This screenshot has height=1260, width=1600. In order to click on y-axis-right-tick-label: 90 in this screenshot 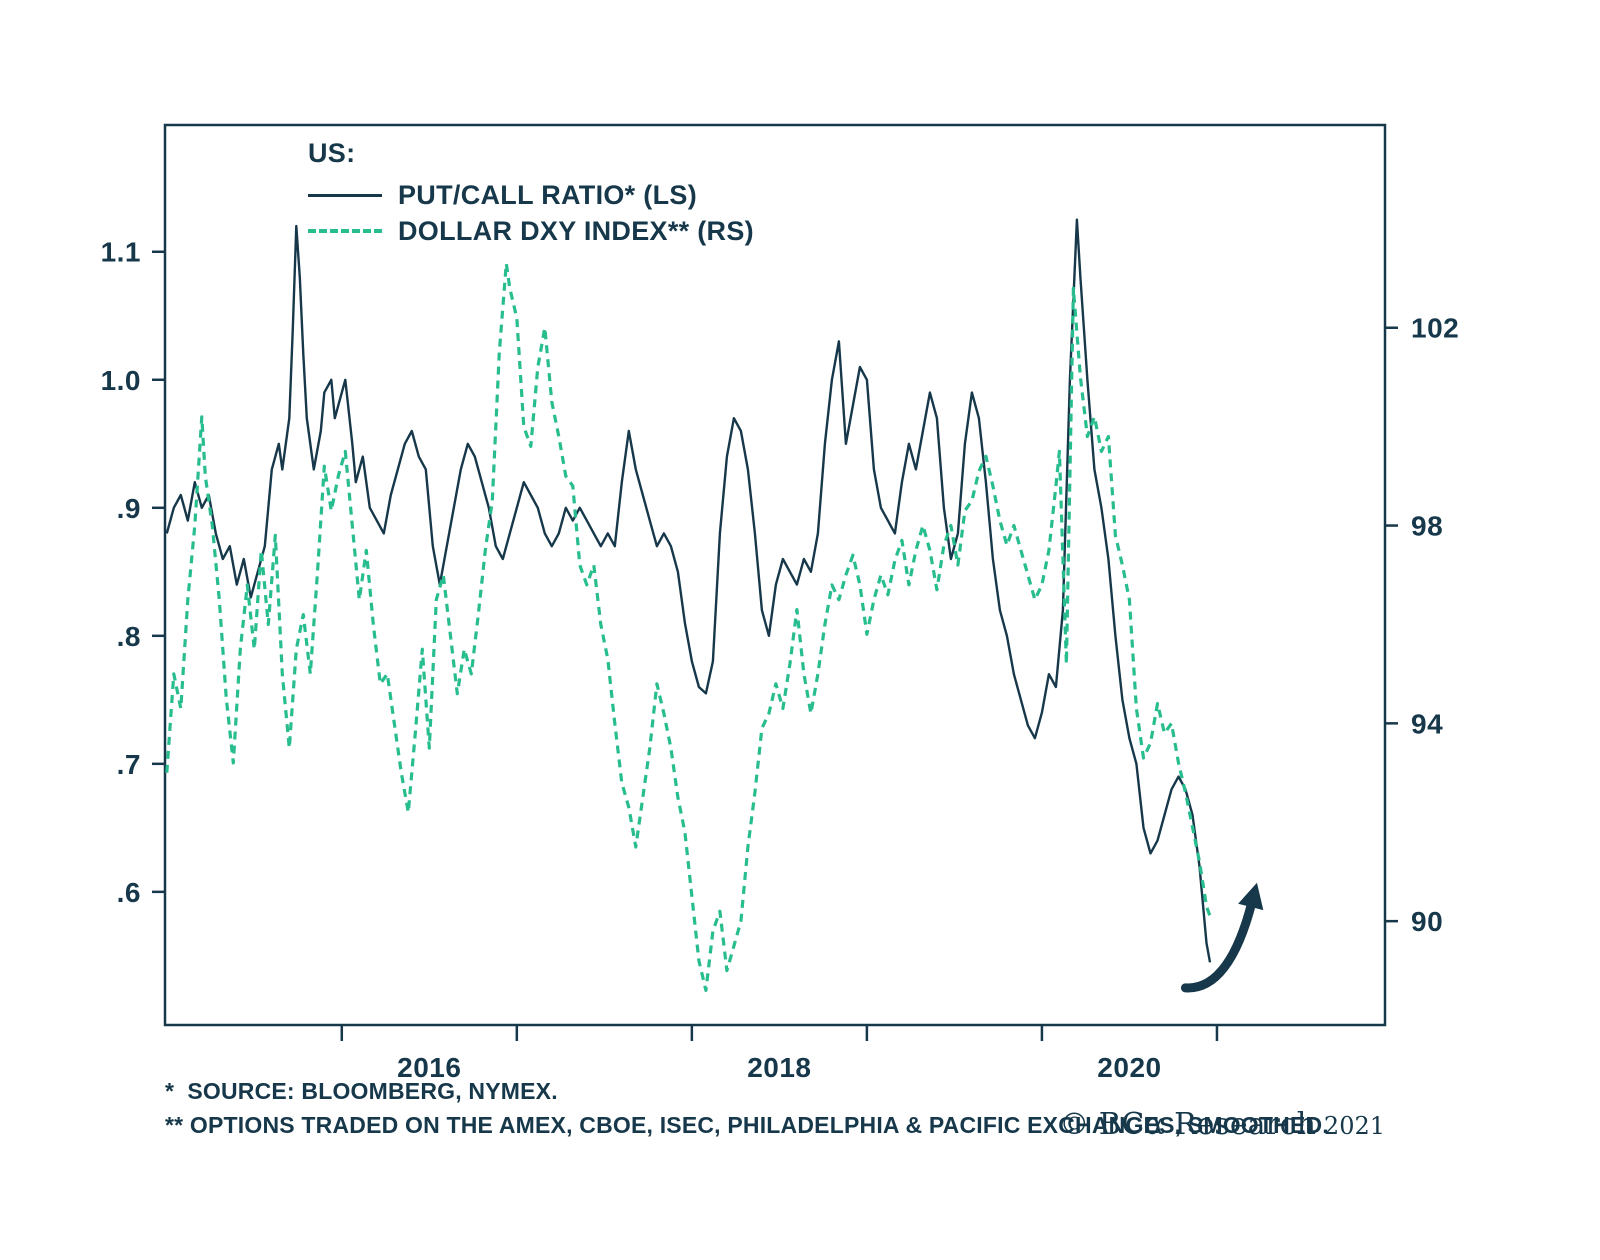, I will do `click(1427, 921)`.